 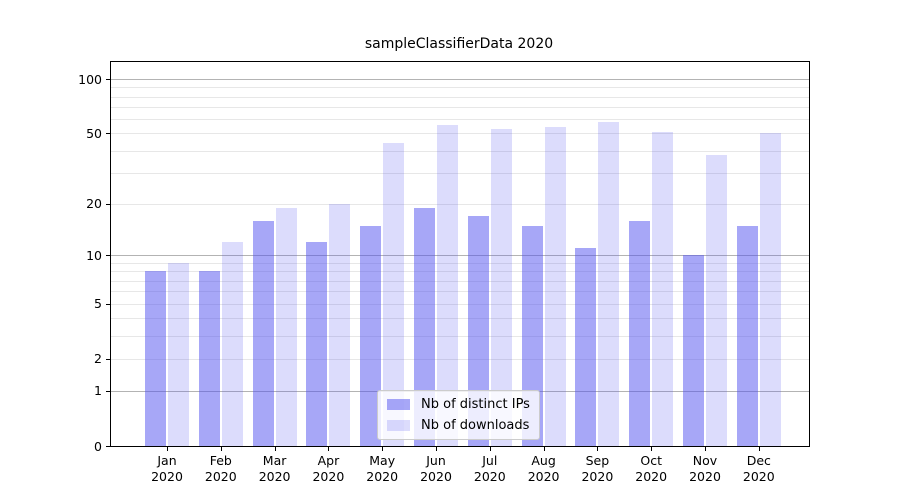 What do you see at coordinates (167, 468) in the screenshot?
I see `x-tick-label: Jan 2020` at bounding box center [167, 468].